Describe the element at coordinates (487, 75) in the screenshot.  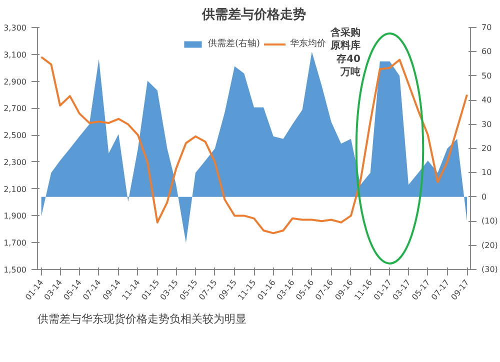
I see `y2-tick-label: 50` at that location.